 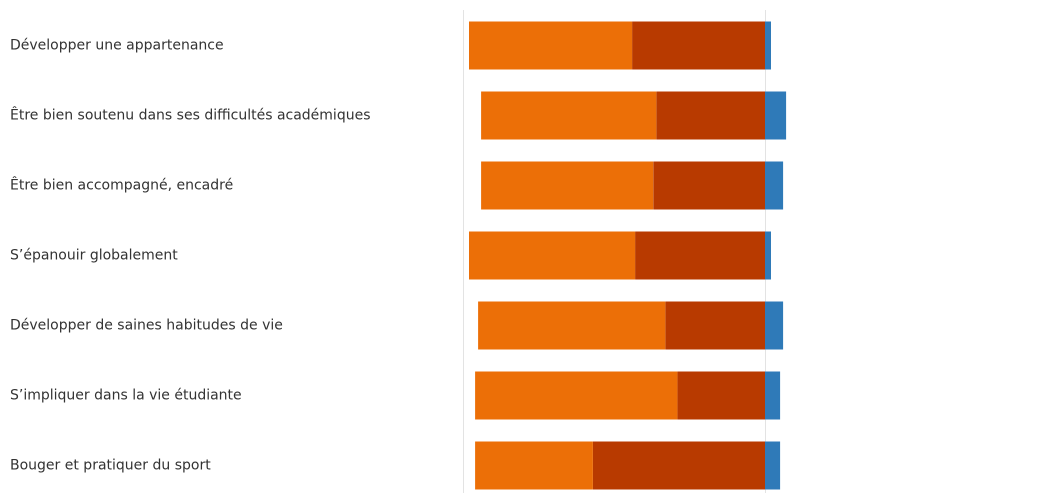 What do you see at coordinates (121, 185) in the screenshot?
I see `category-label: Être bien accompagné, encadré` at bounding box center [121, 185].